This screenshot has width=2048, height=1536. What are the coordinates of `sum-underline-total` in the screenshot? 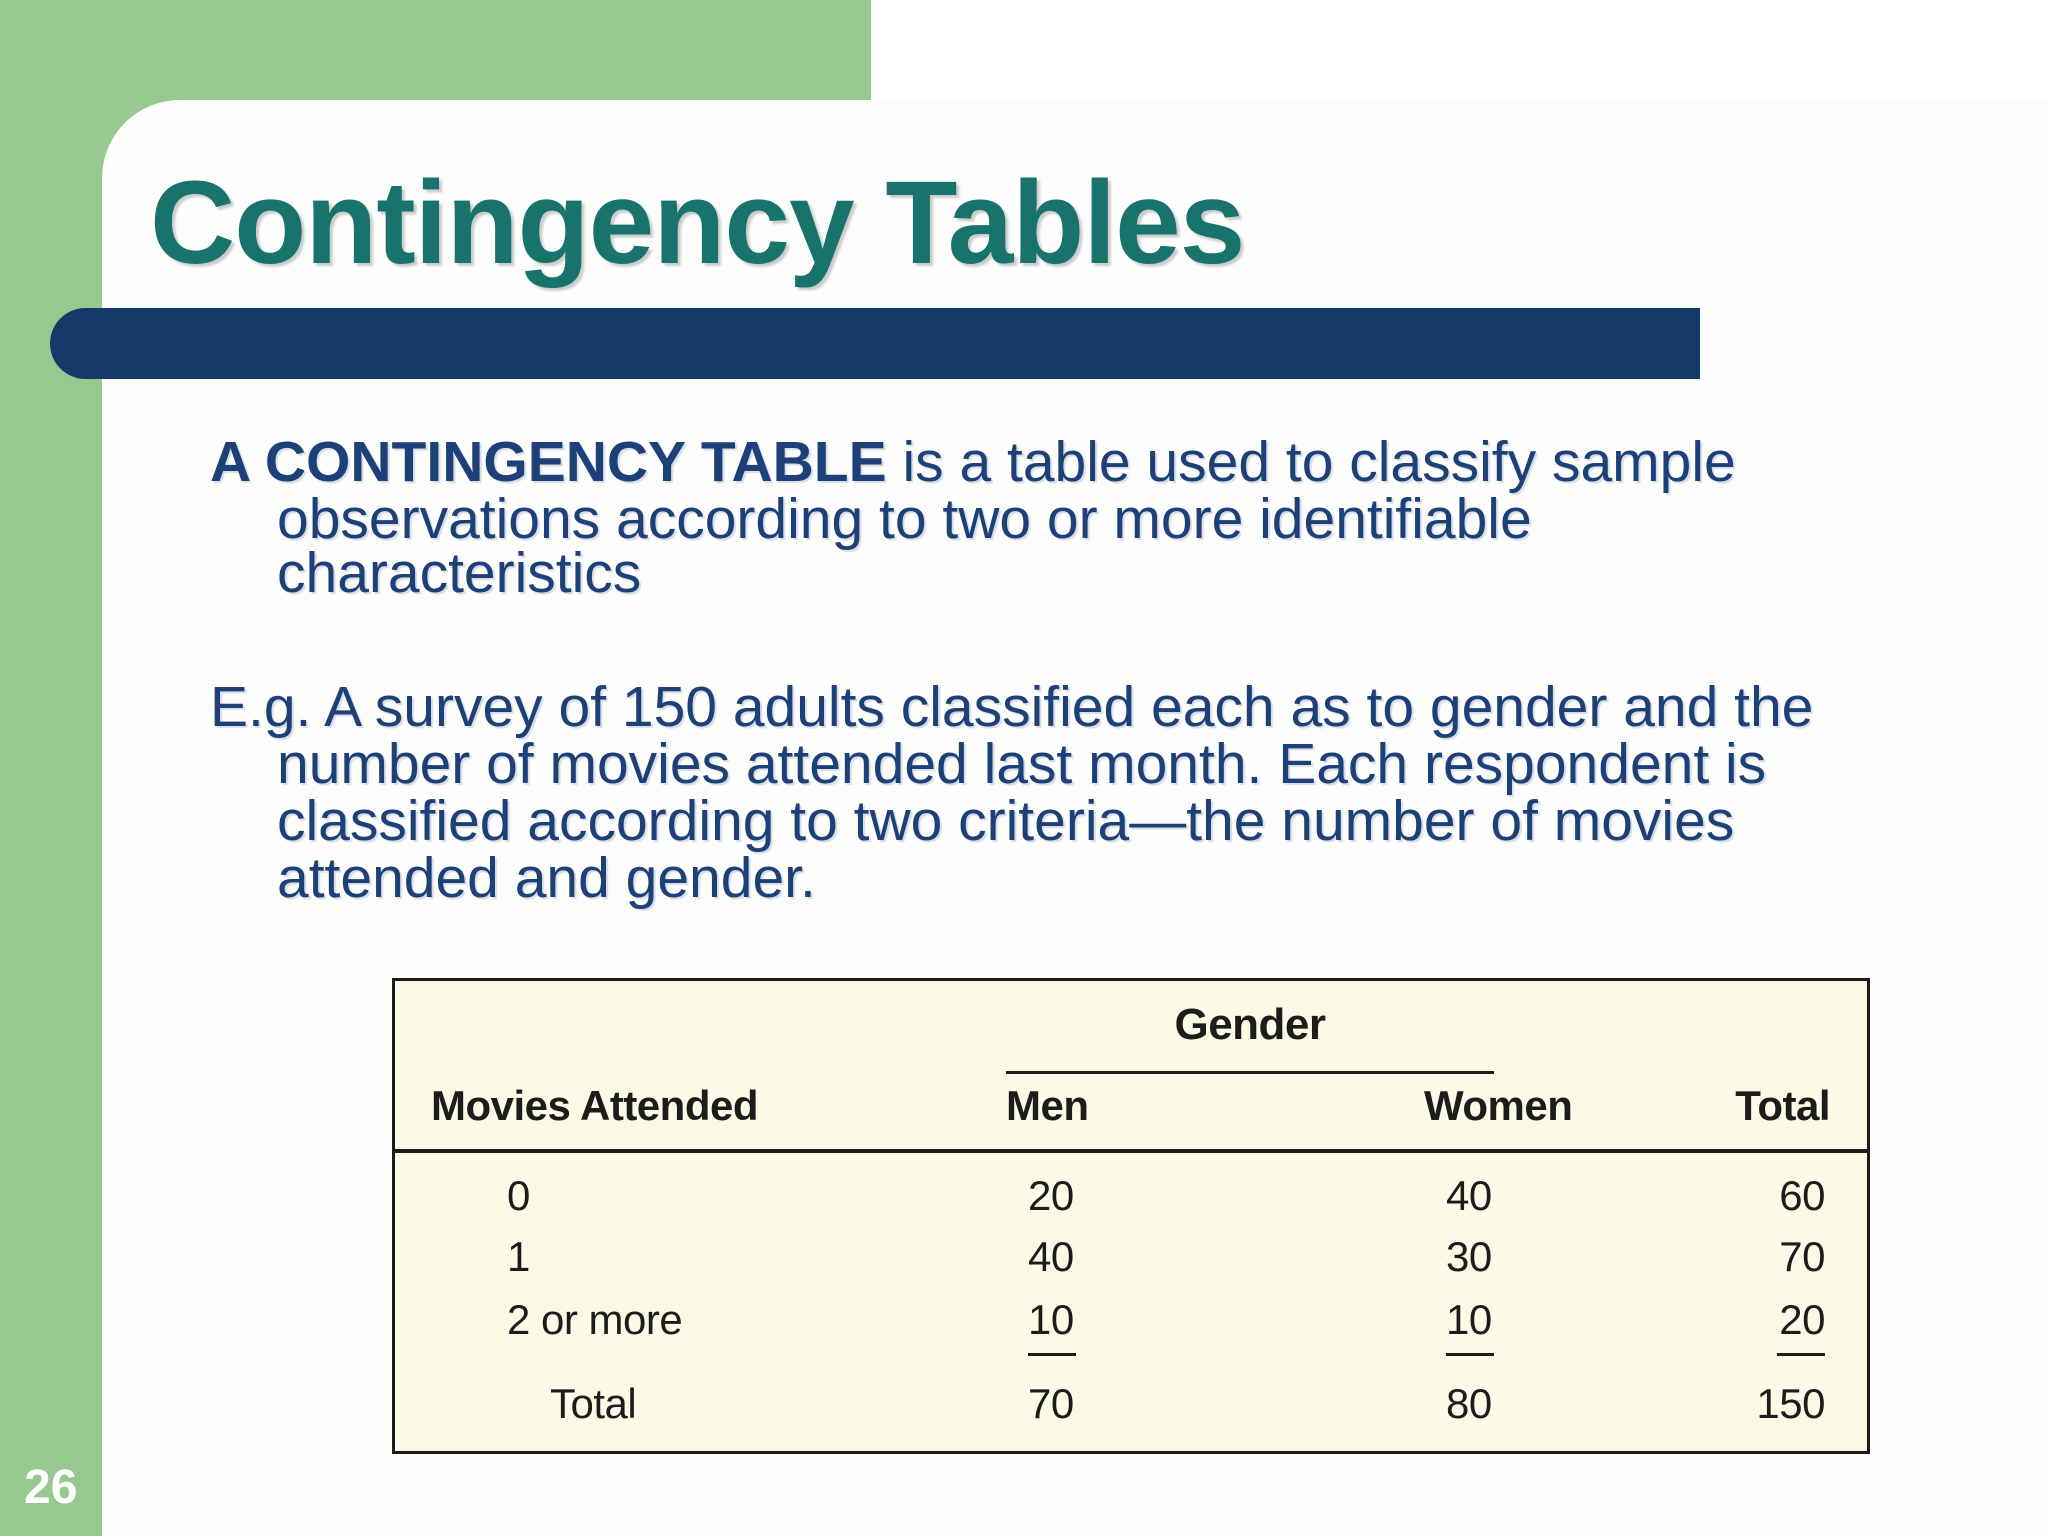 It's located at (1801, 1354).